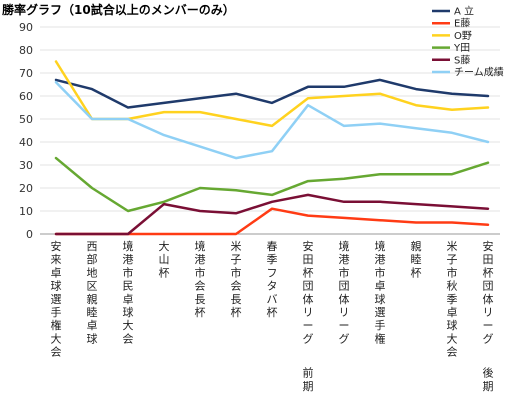 This screenshot has height=400, width=510. What do you see at coordinates (128, 292) in the screenshot?
I see `x-tick-label: 境港市民卓球大会` at bounding box center [128, 292].